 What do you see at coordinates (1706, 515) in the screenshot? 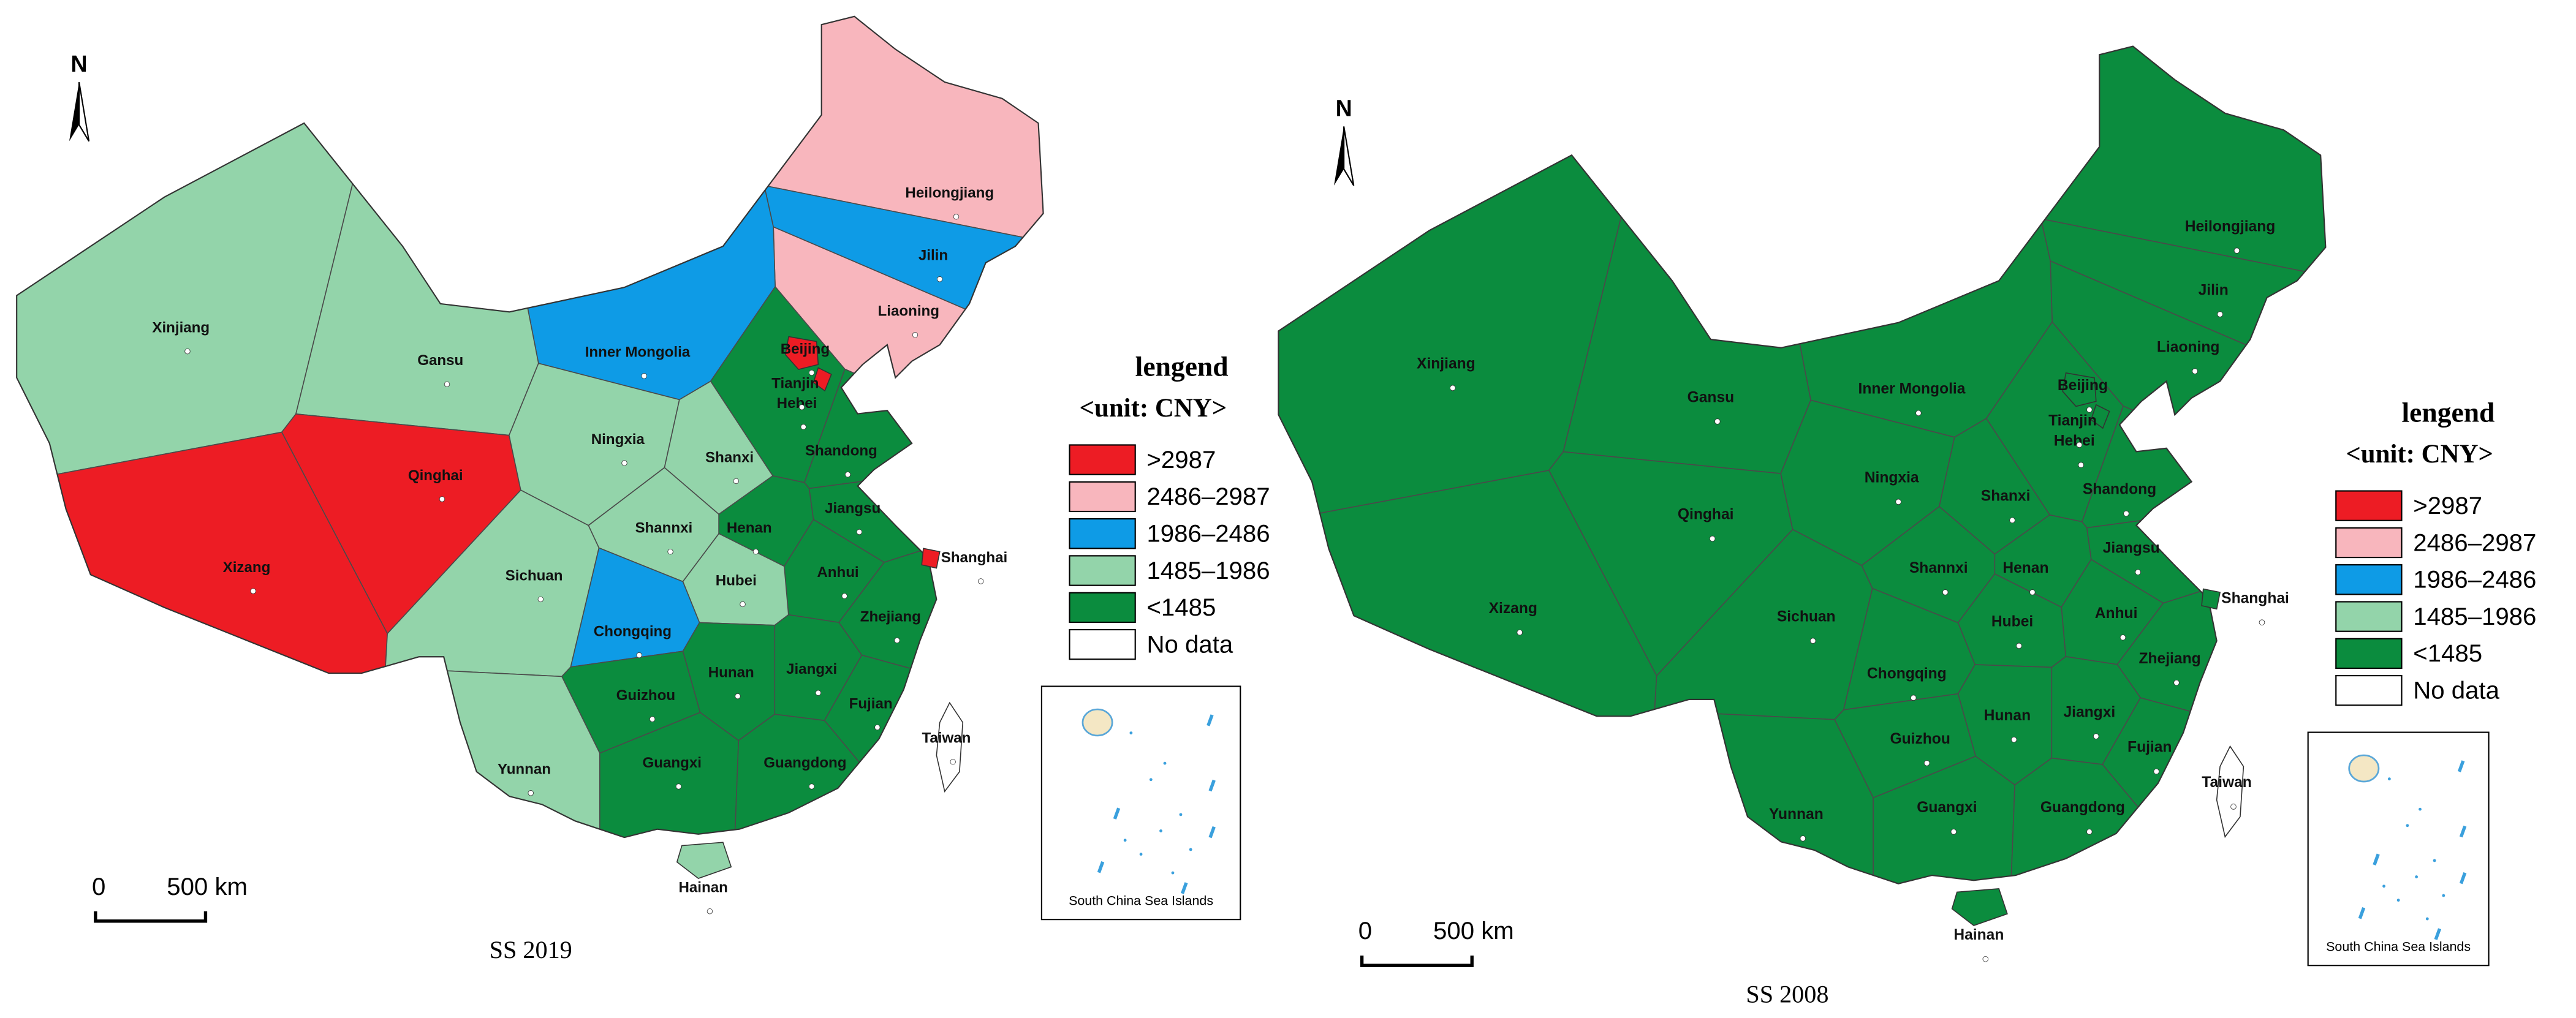
I see `province-label: Qinghai` at bounding box center [1706, 515].